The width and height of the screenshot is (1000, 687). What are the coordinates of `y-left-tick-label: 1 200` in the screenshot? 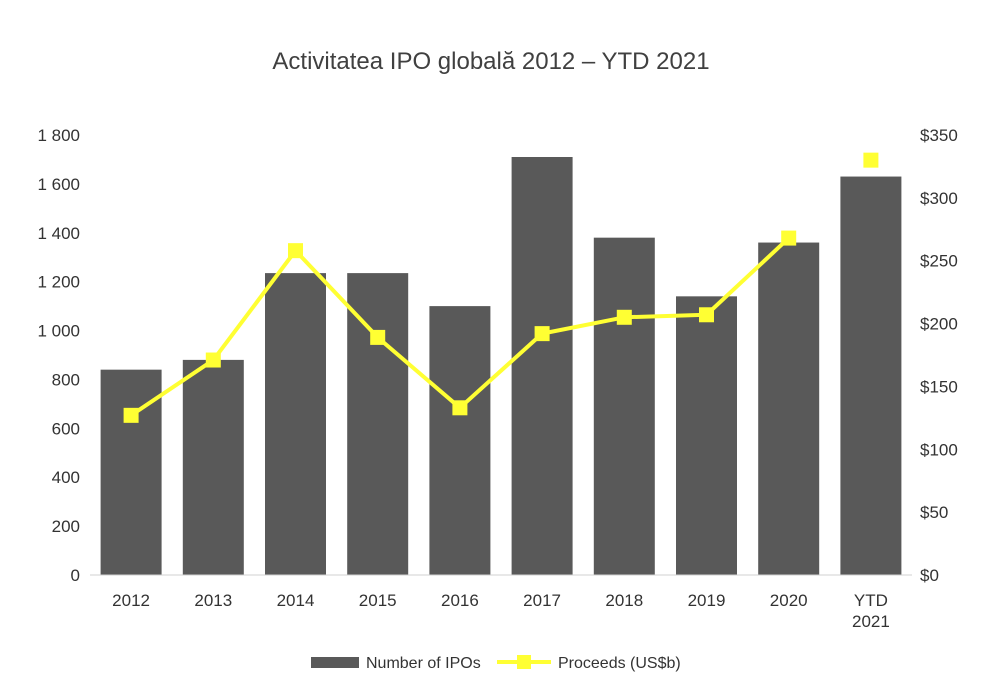 It's located at (58, 282).